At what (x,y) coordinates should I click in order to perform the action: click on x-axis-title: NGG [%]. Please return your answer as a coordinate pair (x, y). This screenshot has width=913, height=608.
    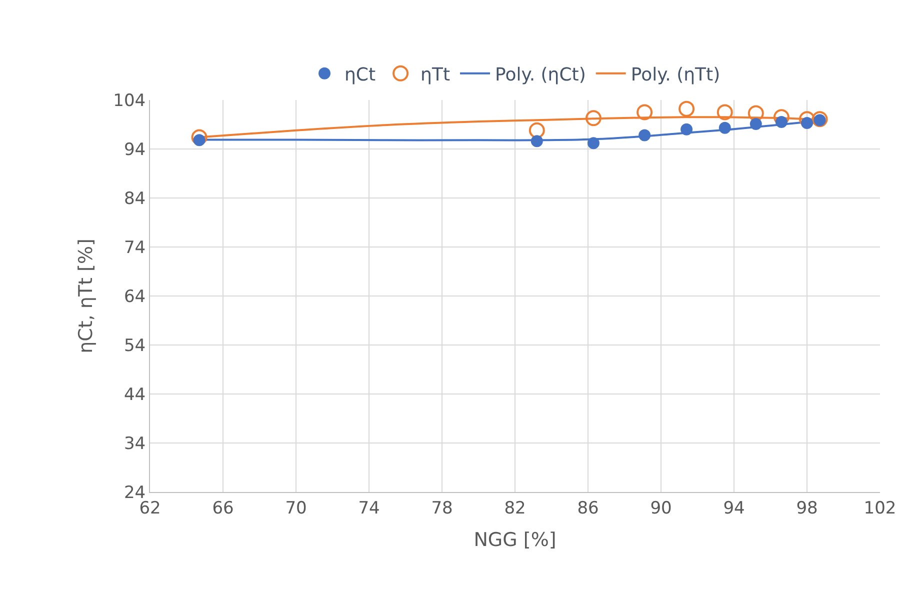
    Looking at the image, I should click on (515, 540).